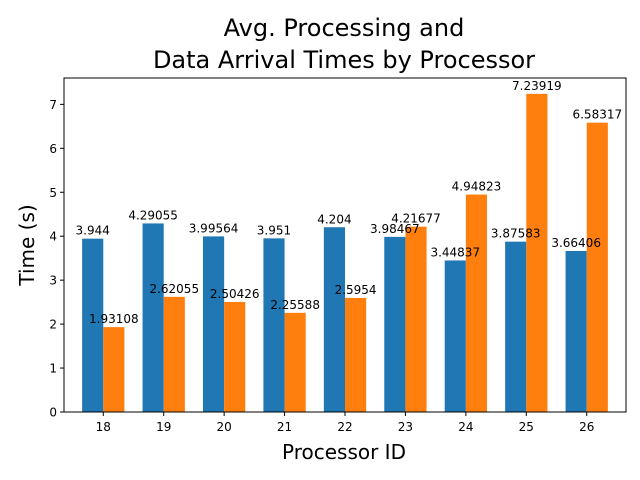  What do you see at coordinates (53, 193) in the screenshot?
I see `y-tick-label: 5` at bounding box center [53, 193].